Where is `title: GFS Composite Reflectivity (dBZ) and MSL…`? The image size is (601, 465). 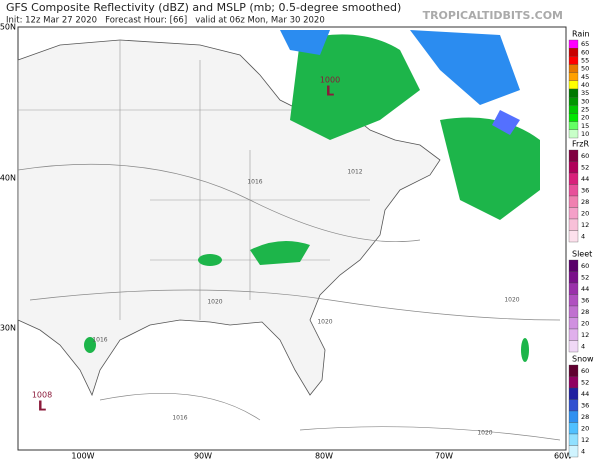
title: GFS Composite Reflectivity (dBZ) and MSL… is located at coordinates (203, 7).